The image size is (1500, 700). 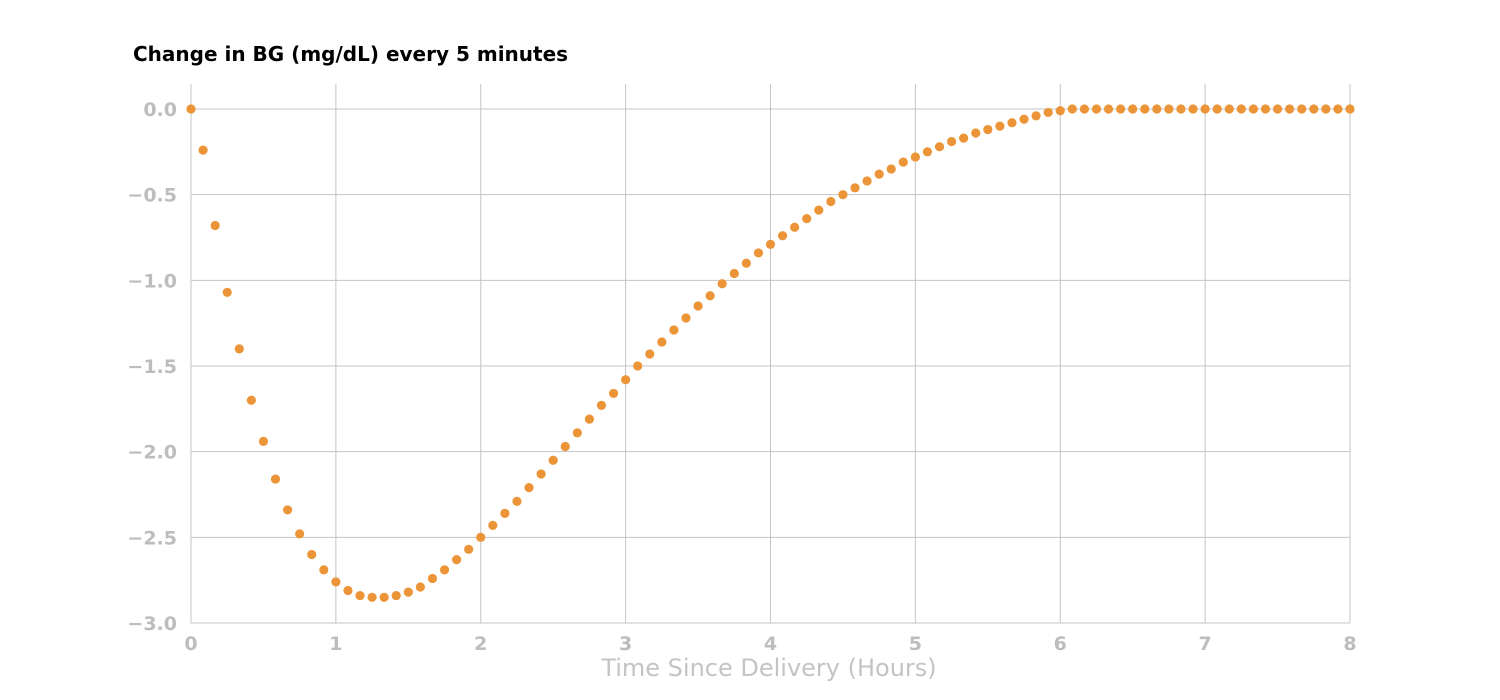 What do you see at coordinates (1349, 644) in the screenshot?
I see `x-tick-label: 8` at bounding box center [1349, 644].